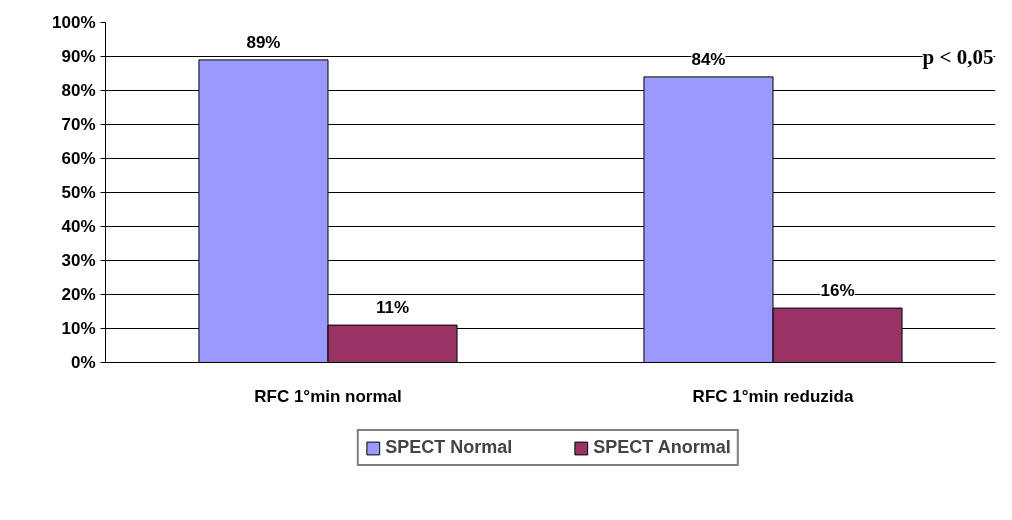 This screenshot has height=520, width=1012. I want to click on data-label: 84%, so click(708, 59).